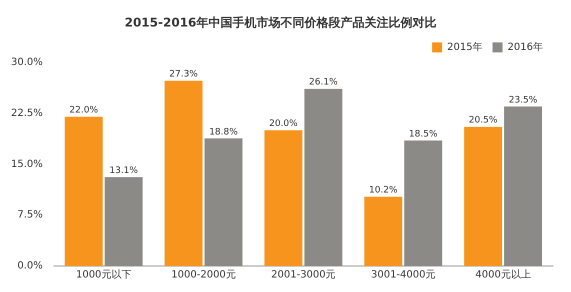 The height and width of the screenshot is (292, 571). I want to click on data-label: 23.5%, so click(523, 100).